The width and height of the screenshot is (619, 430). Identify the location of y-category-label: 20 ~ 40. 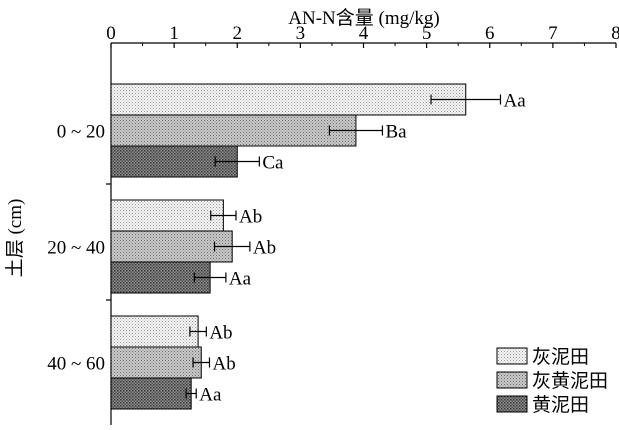
(76, 248).